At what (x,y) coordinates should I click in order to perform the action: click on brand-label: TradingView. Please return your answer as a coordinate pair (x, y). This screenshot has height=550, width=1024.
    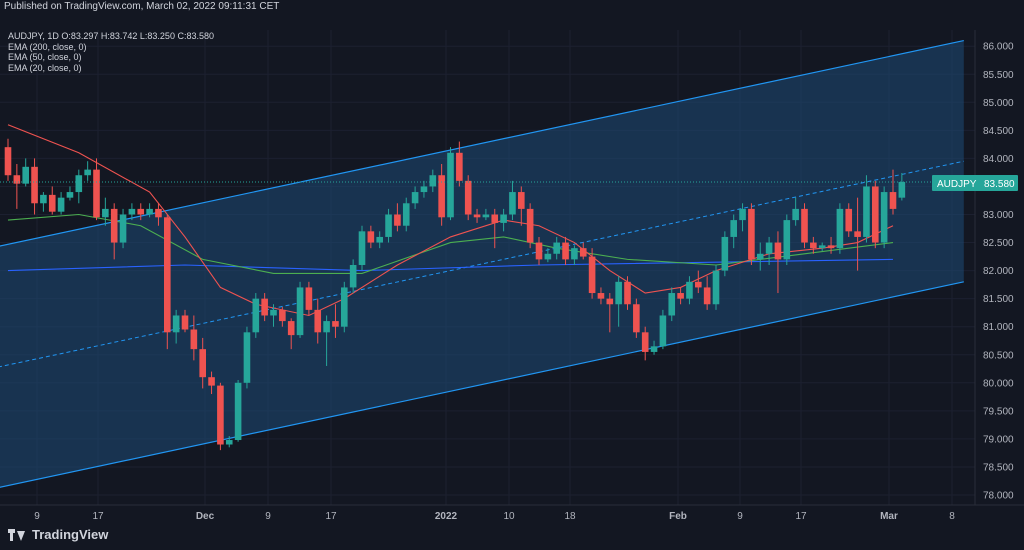
    Looking at the image, I should click on (70, 534).